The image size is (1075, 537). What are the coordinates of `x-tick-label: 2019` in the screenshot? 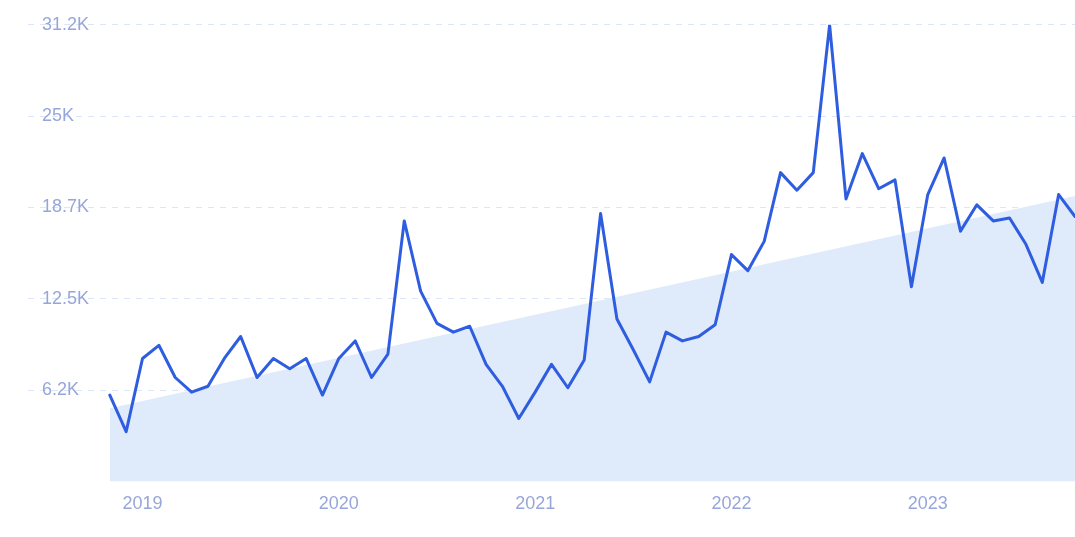 It's located at (142, 503).